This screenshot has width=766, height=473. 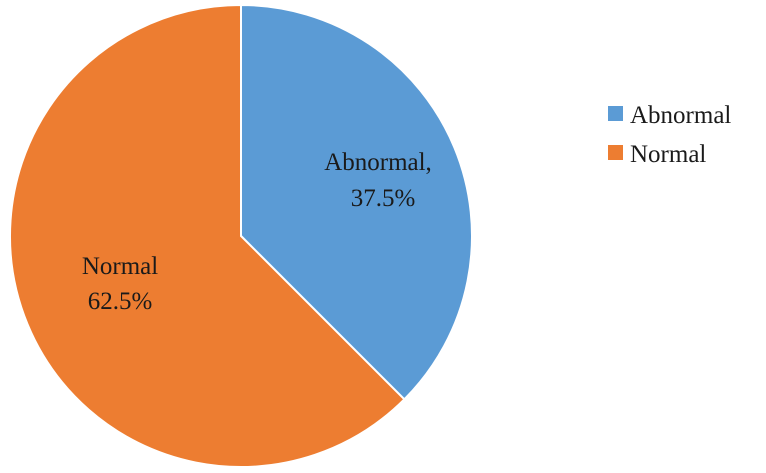 I want to click on slice-label-abnormal-value: 37.5%, so click(x=383, y=198).